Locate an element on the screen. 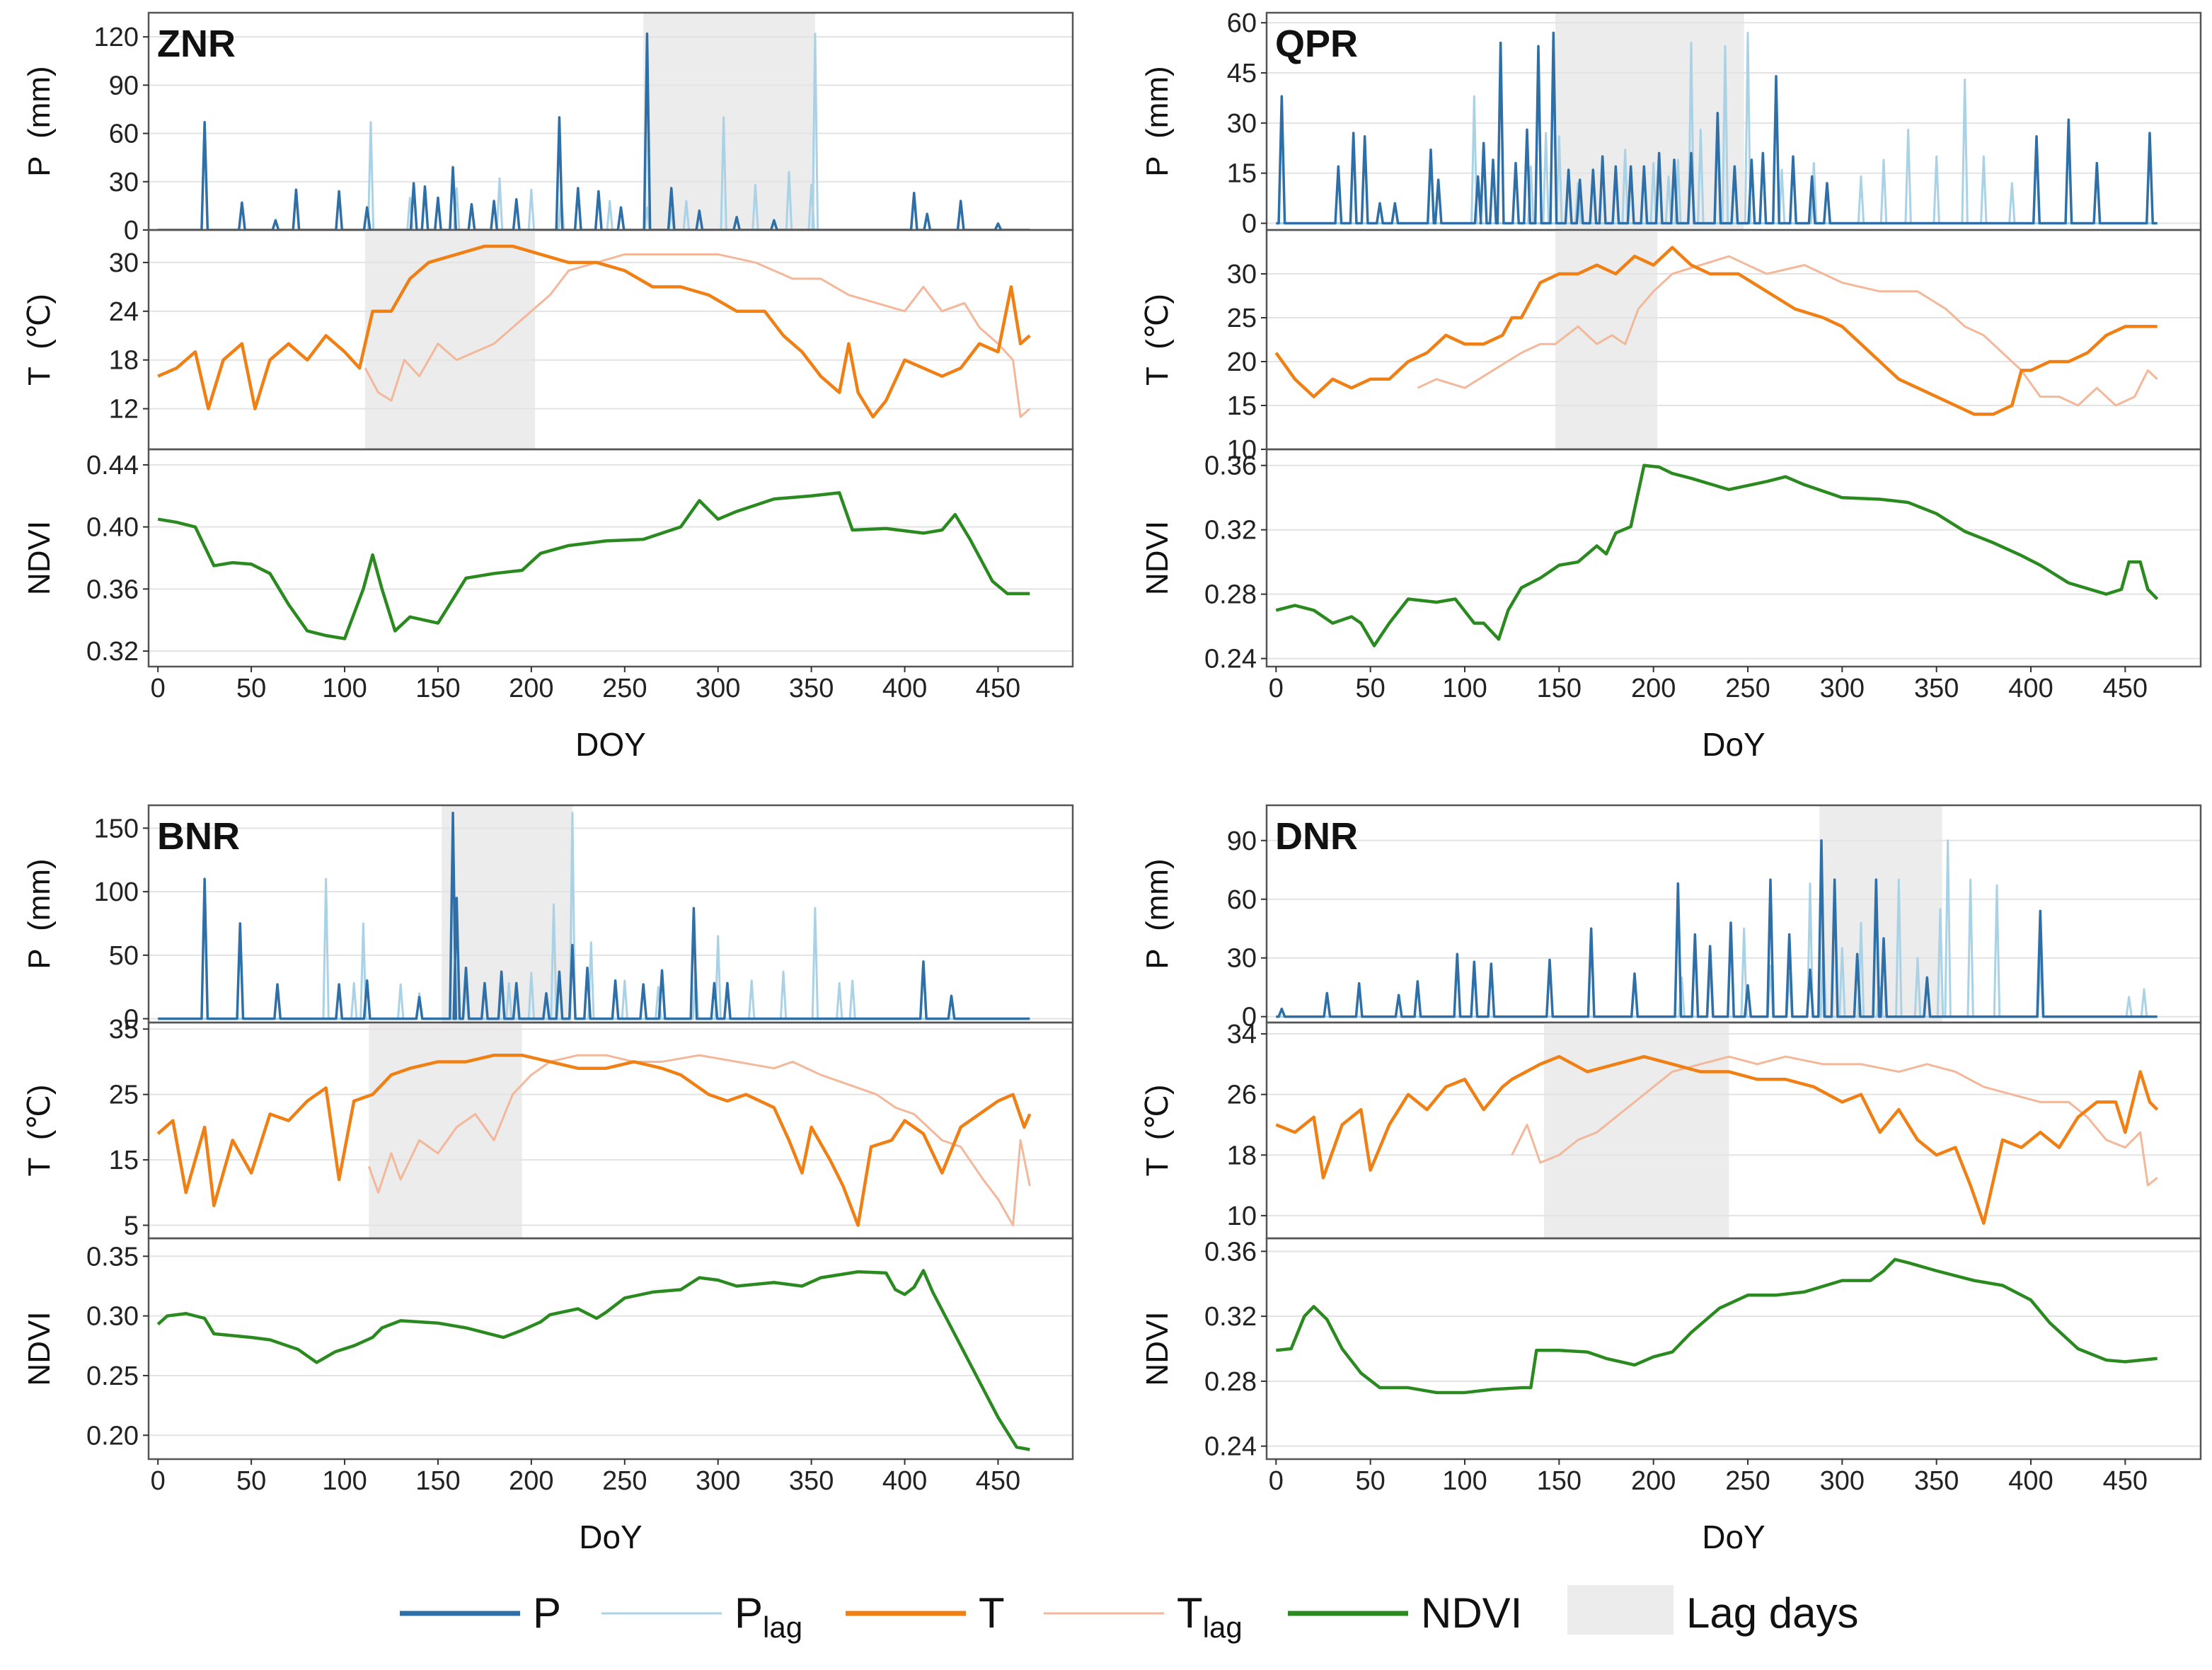  y-tick-label: 0.25 is located at coordinates (112, 1376).